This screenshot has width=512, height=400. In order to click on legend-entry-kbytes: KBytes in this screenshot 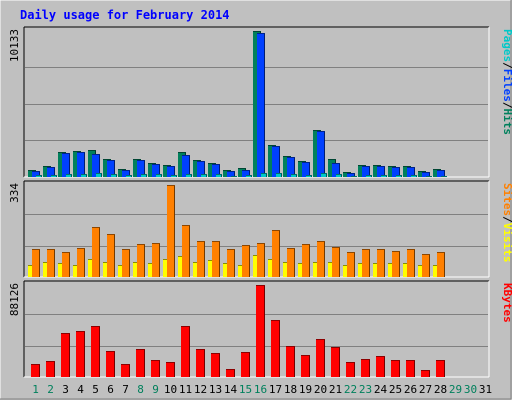, I will do `click(506, 303)`.